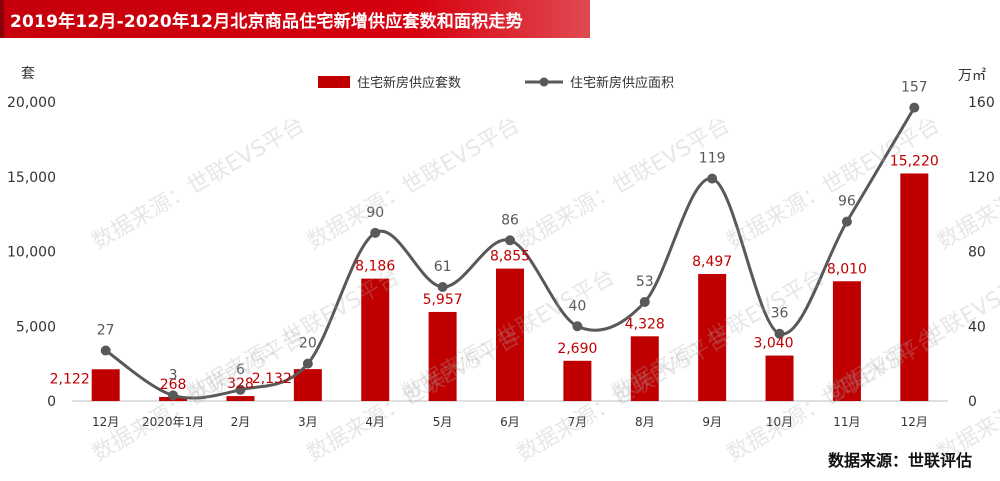 The width and height of the screenshot is (1000, 481). I want to click on legend-line-marker, so click(544, 82).